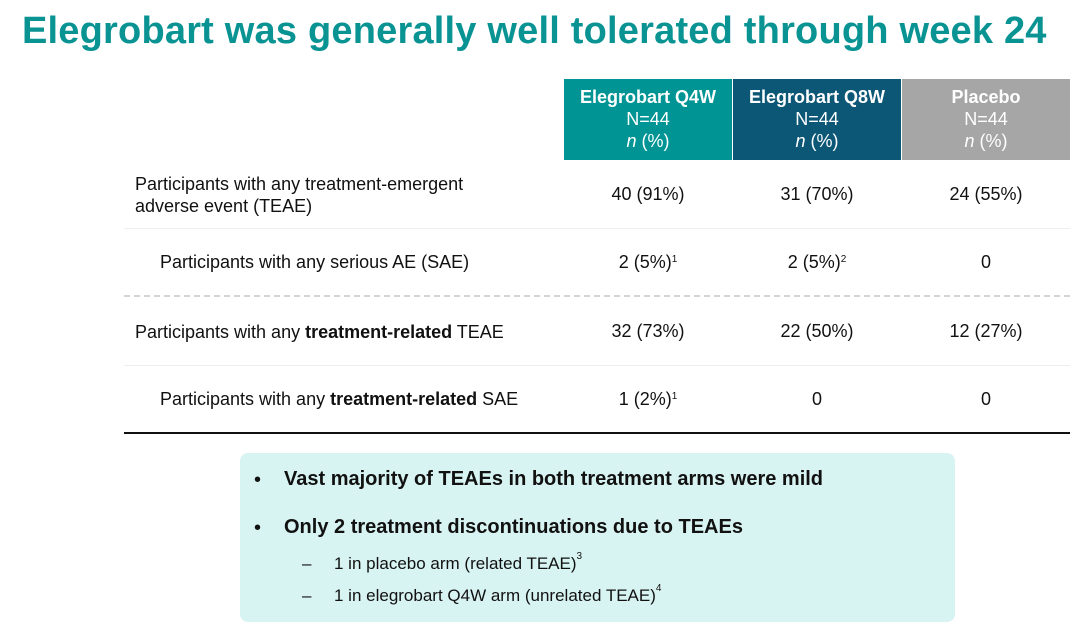 This screenshot has height=632, width=1080. I want to click on value-cell: 12 (27%), so click(986, 331).